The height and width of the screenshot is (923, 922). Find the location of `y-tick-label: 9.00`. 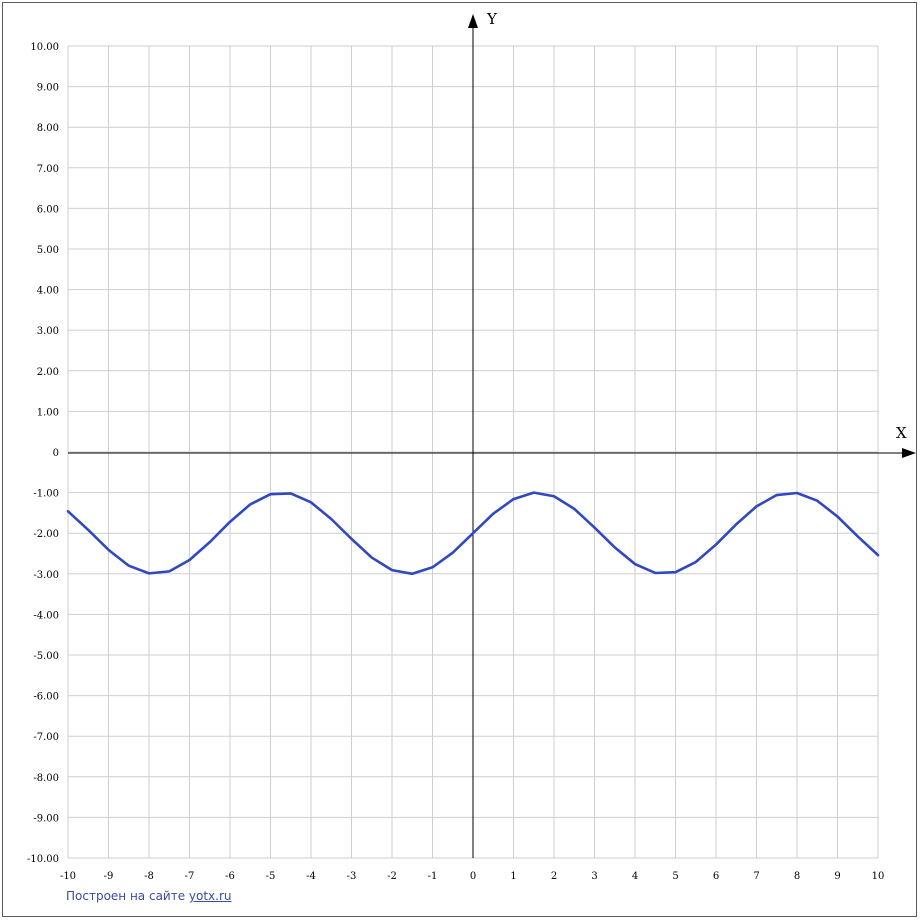

y-tick-label: 9.00 is located at coordinates (48, 88).